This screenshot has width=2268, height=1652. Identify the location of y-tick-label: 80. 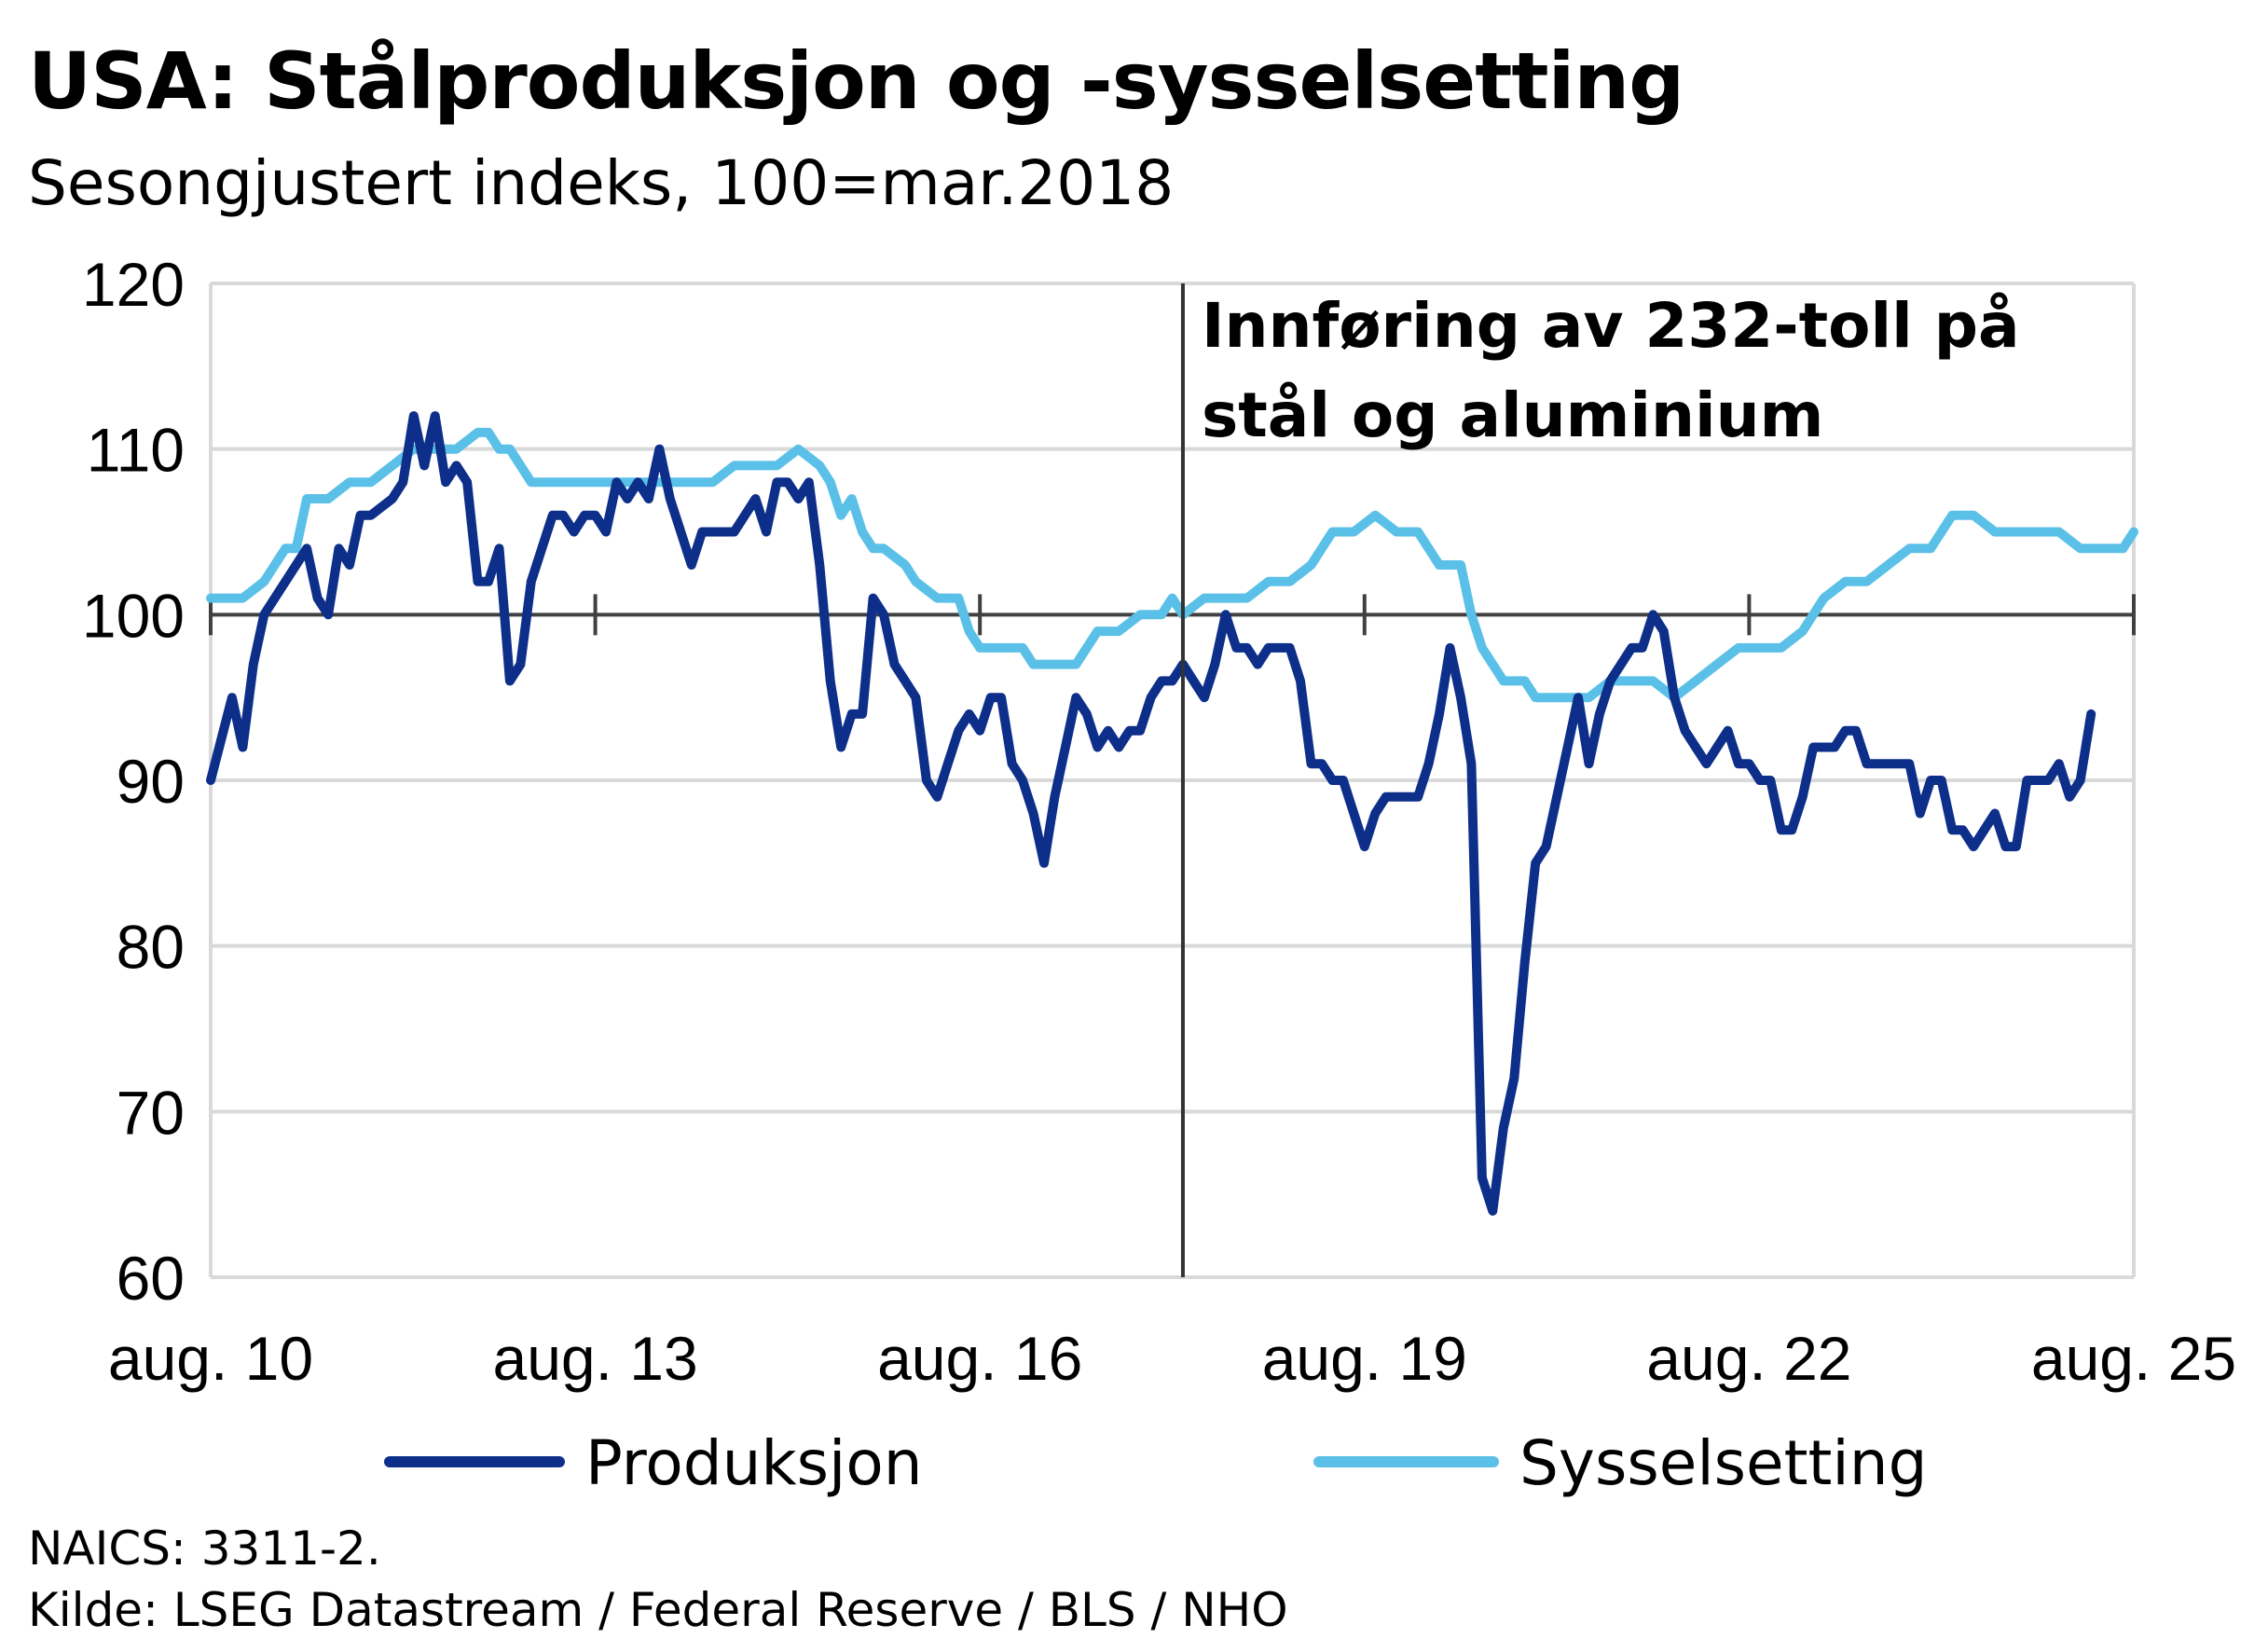
(151, 947).